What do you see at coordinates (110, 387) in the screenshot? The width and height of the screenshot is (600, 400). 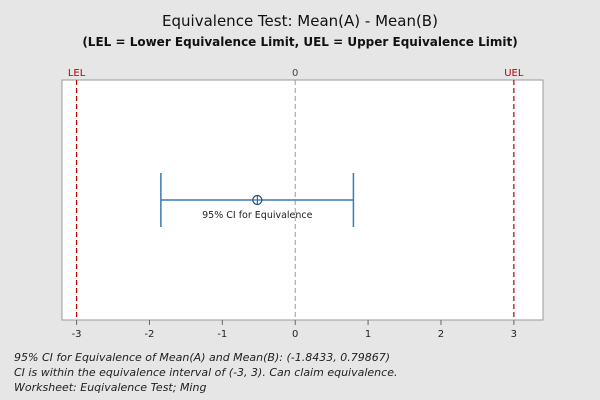 I see `footnote-worksheet: Worksheet: Euqivalence Test; Ming` at bounding box center [110, 387].